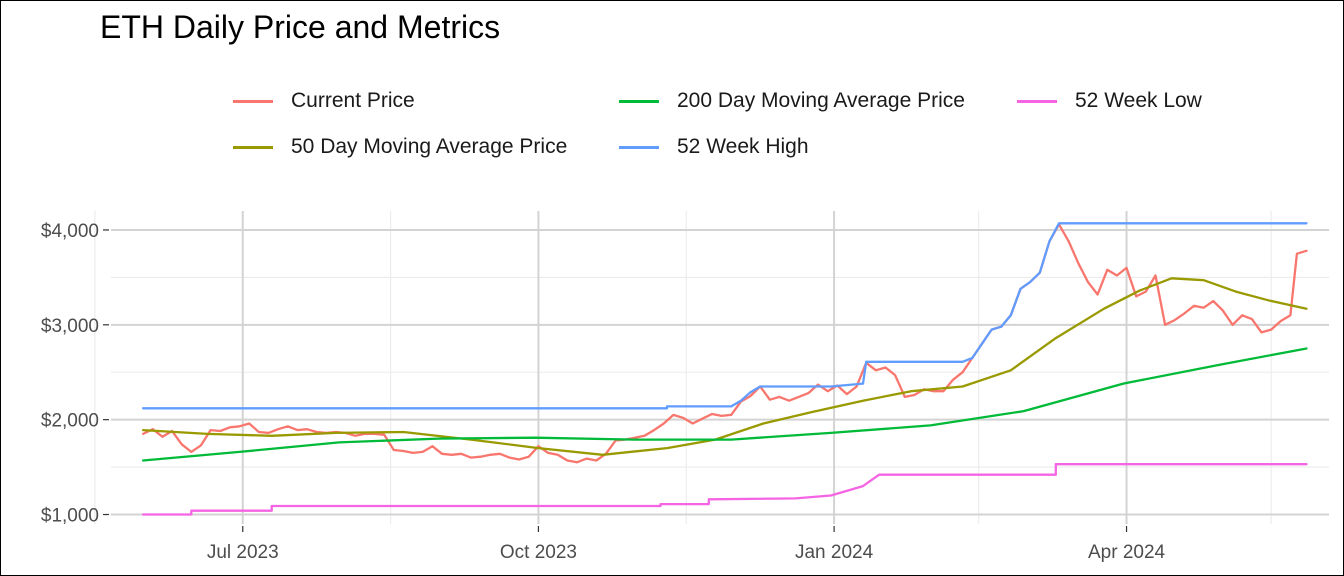  I want to click on y-axis: $1,000 $2,000 $3,000 $4,000, so click(75, 374).